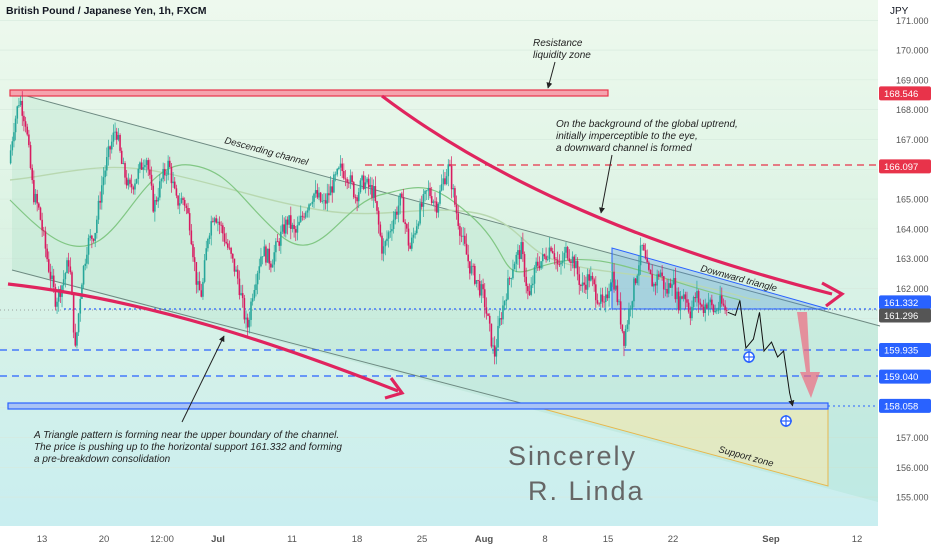 This screenshot has height=550, width=932. Describe the element at coordinates (450, 539) in the screenshot. I see `time-axis: 13 20 12:00 Jul 11 18 25 Aug 8 15 22 Sep 12` at that location.